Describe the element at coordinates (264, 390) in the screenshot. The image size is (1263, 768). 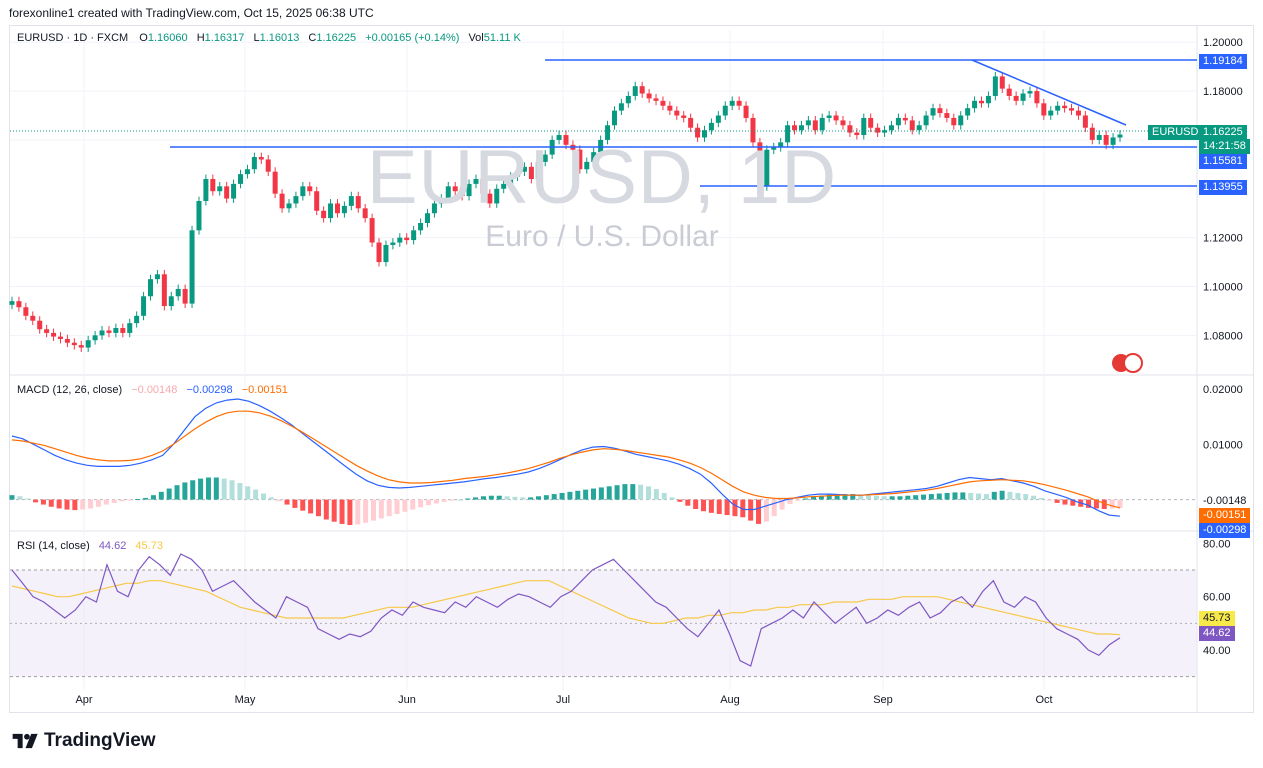
I see `macd-signal-value: −0.00151` at that location.